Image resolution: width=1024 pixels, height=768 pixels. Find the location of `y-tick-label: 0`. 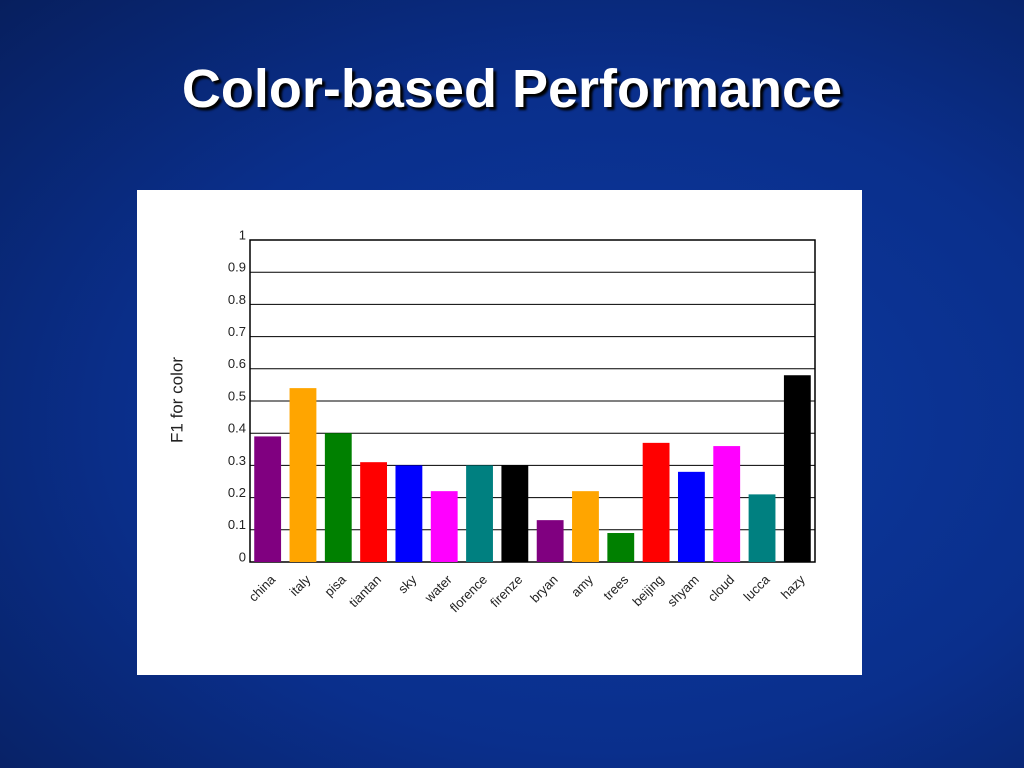

y-tick-label: 0 is located at coordinates (242, 556).